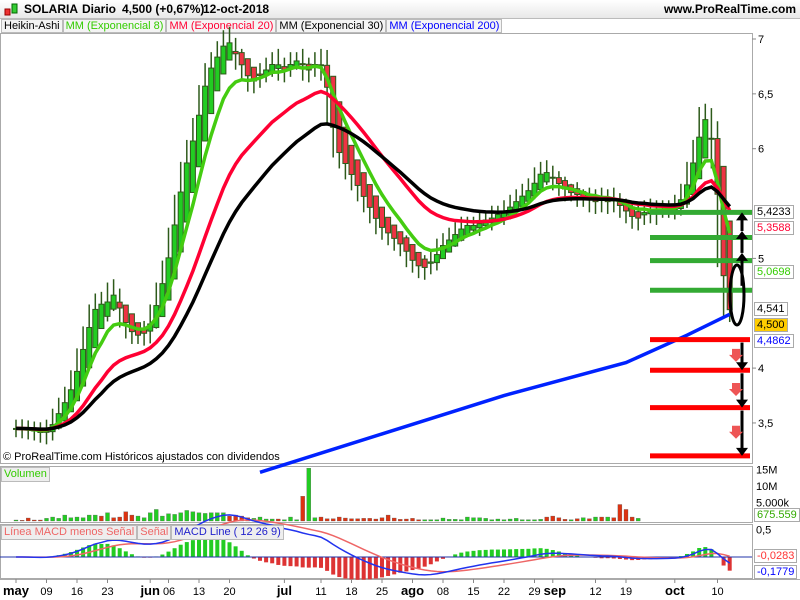  Describe the element at coordinates (776, 556) in the screenshot. I see `macd-tag: -0,0283` at that location.